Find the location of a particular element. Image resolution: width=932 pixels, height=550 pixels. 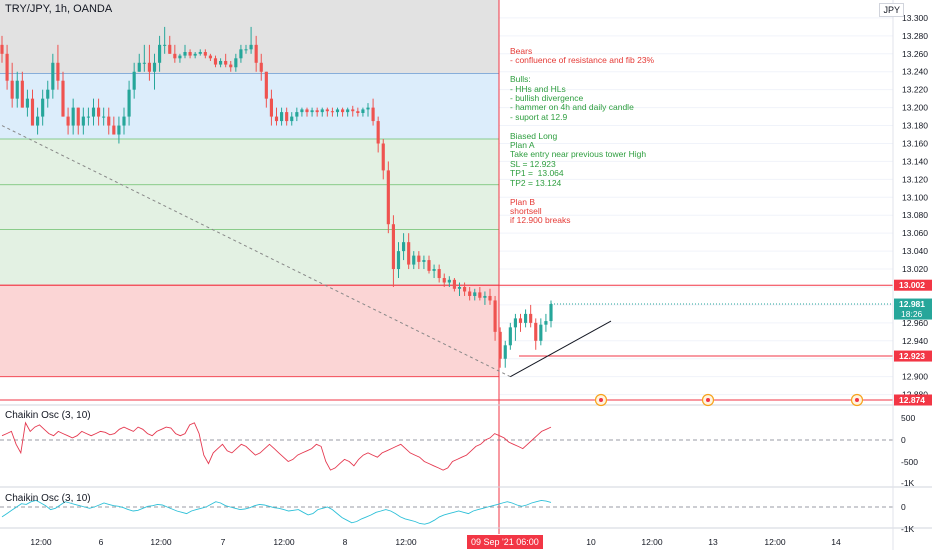

price-tick-label: 13.280 is located at coordinates (915, 36).